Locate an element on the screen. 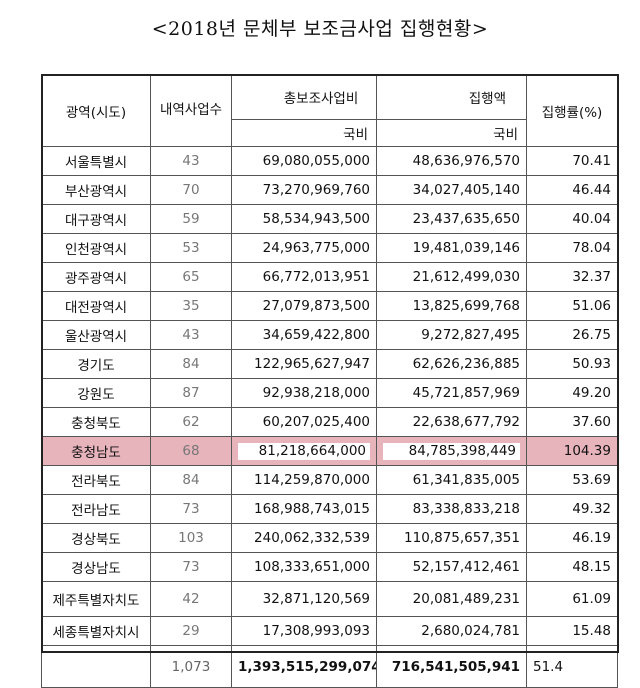  cell-region: 제주특별자치도 is located at coordinates (96, 599).